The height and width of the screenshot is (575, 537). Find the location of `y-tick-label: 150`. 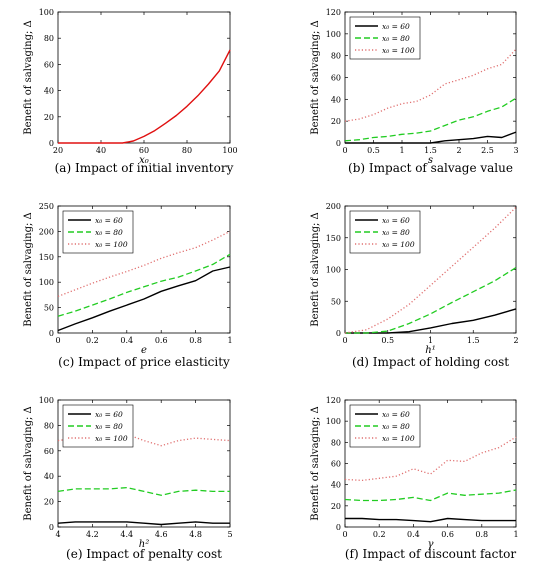

y-tick-label: 150 is located at coordinates (46, 257).